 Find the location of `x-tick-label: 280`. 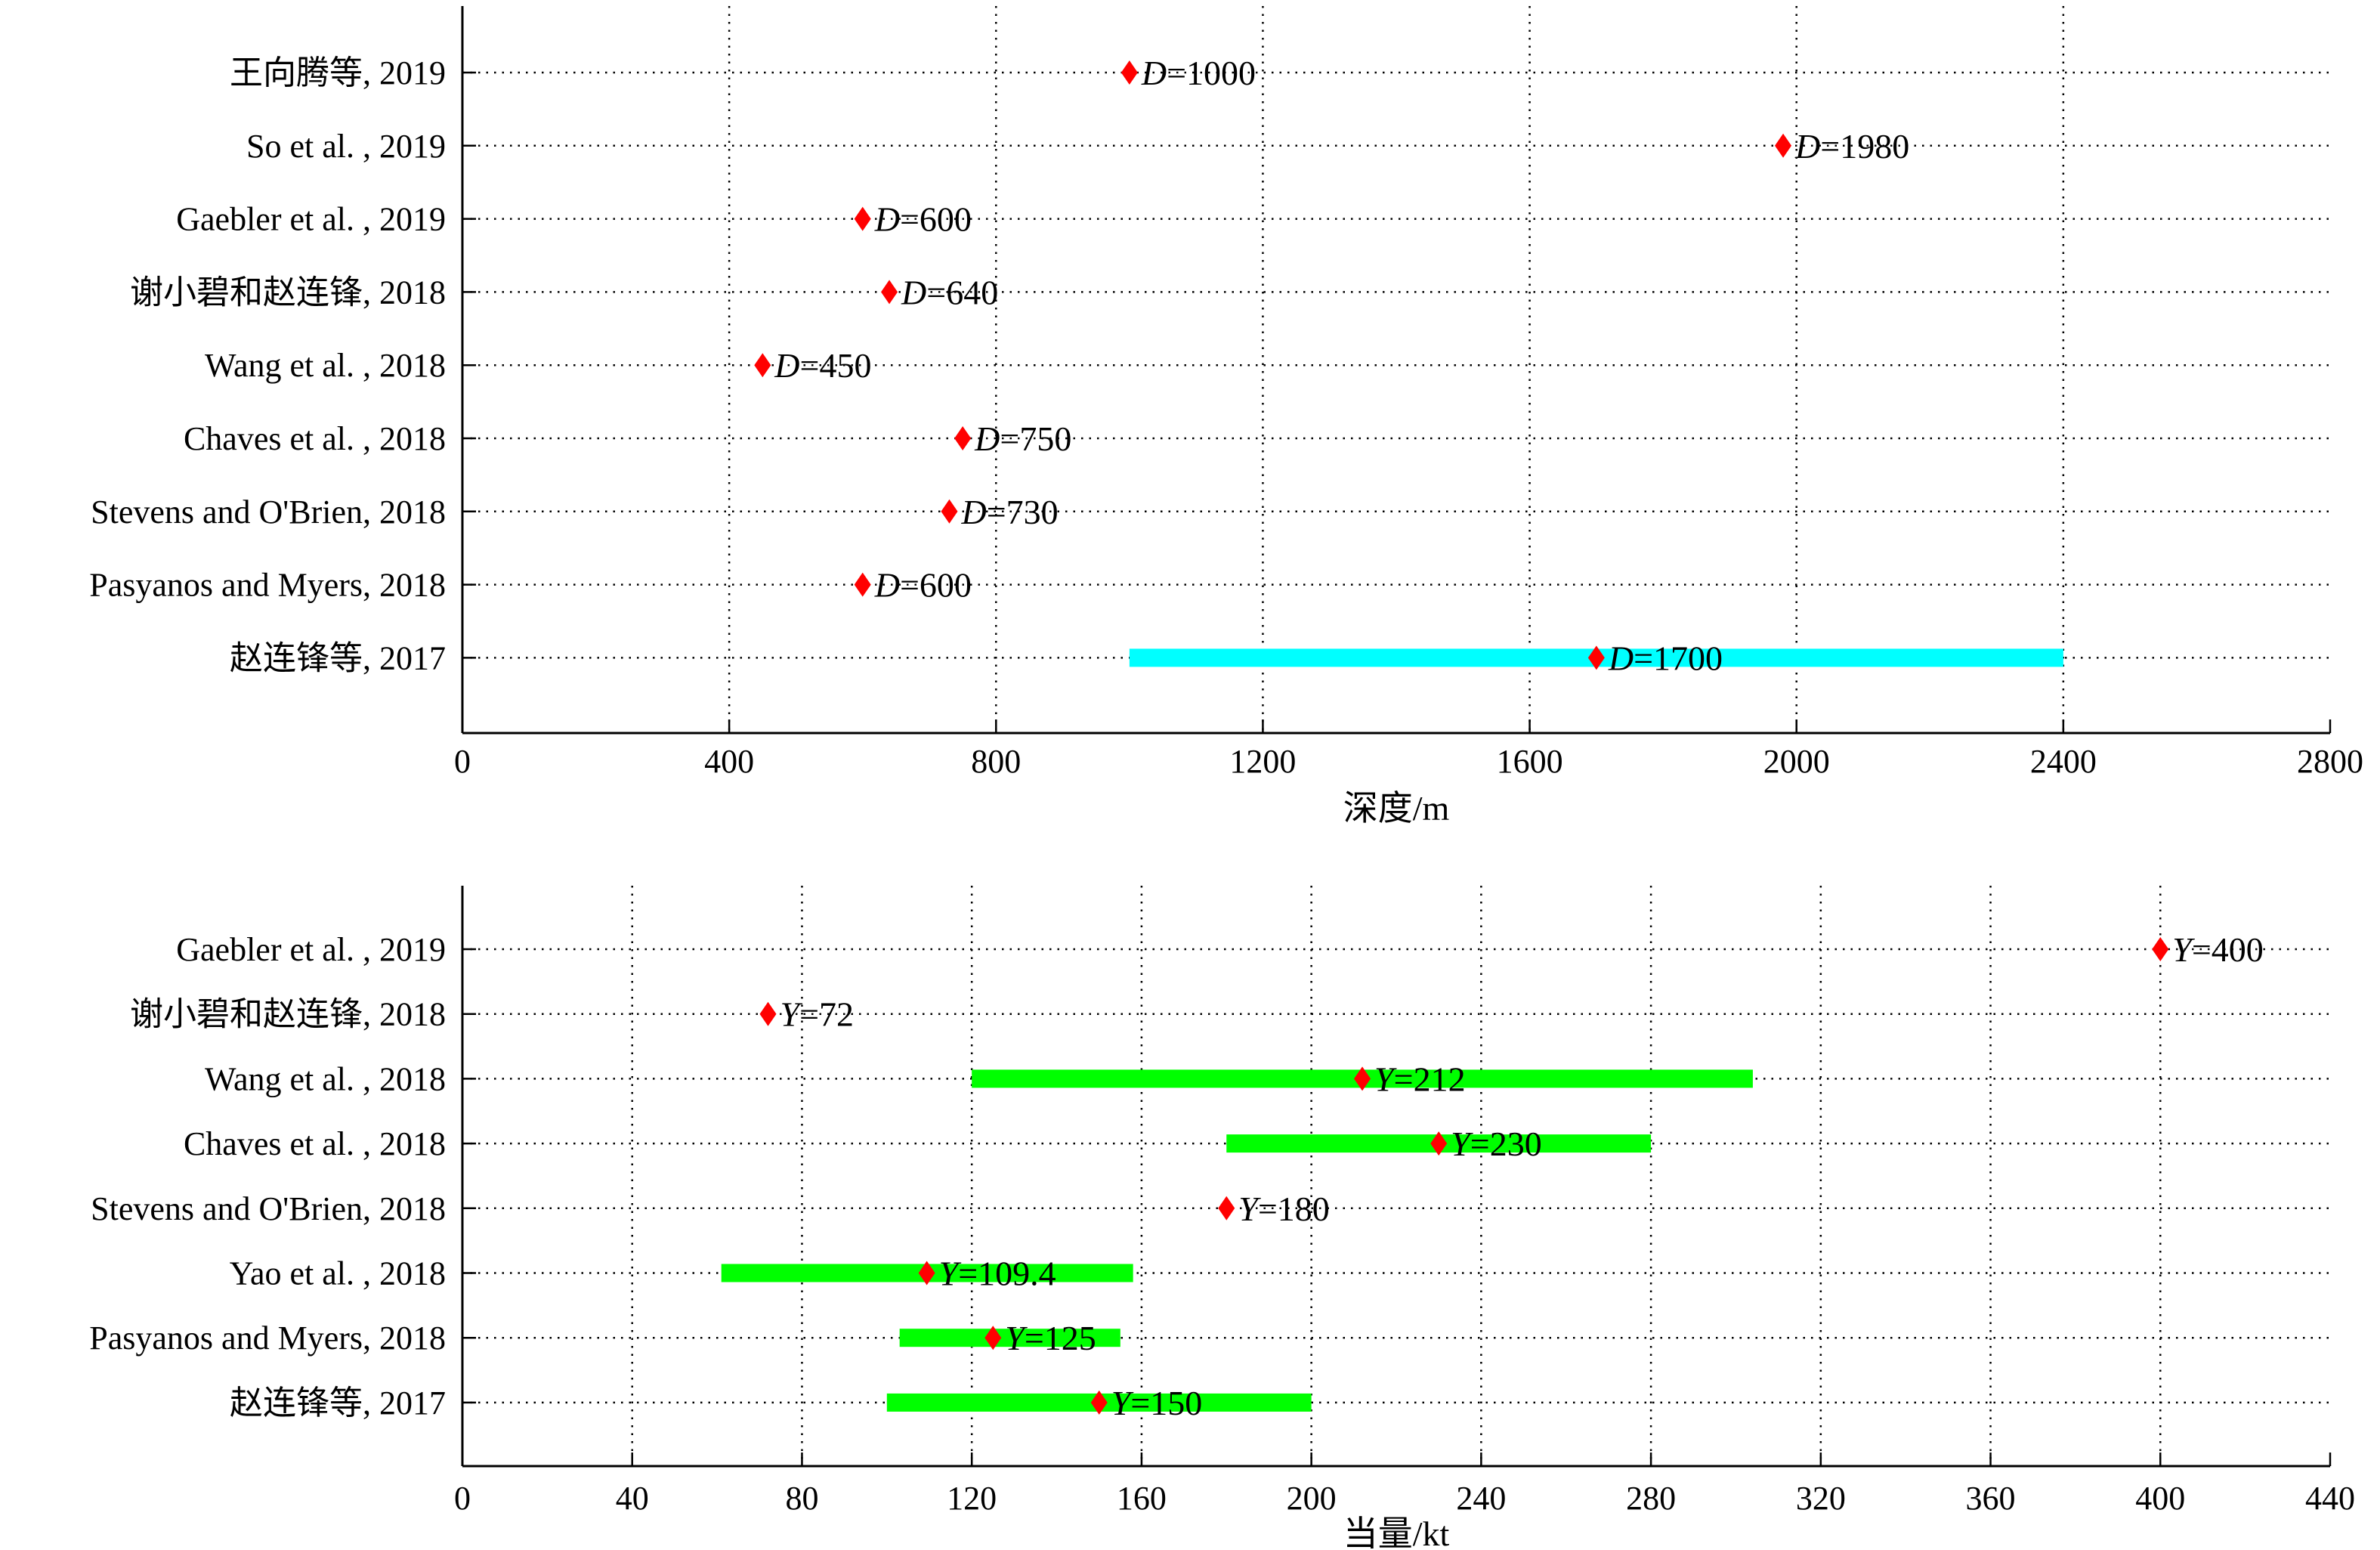

x-tick-label: 280 is located at coordinates (1651, 1499).